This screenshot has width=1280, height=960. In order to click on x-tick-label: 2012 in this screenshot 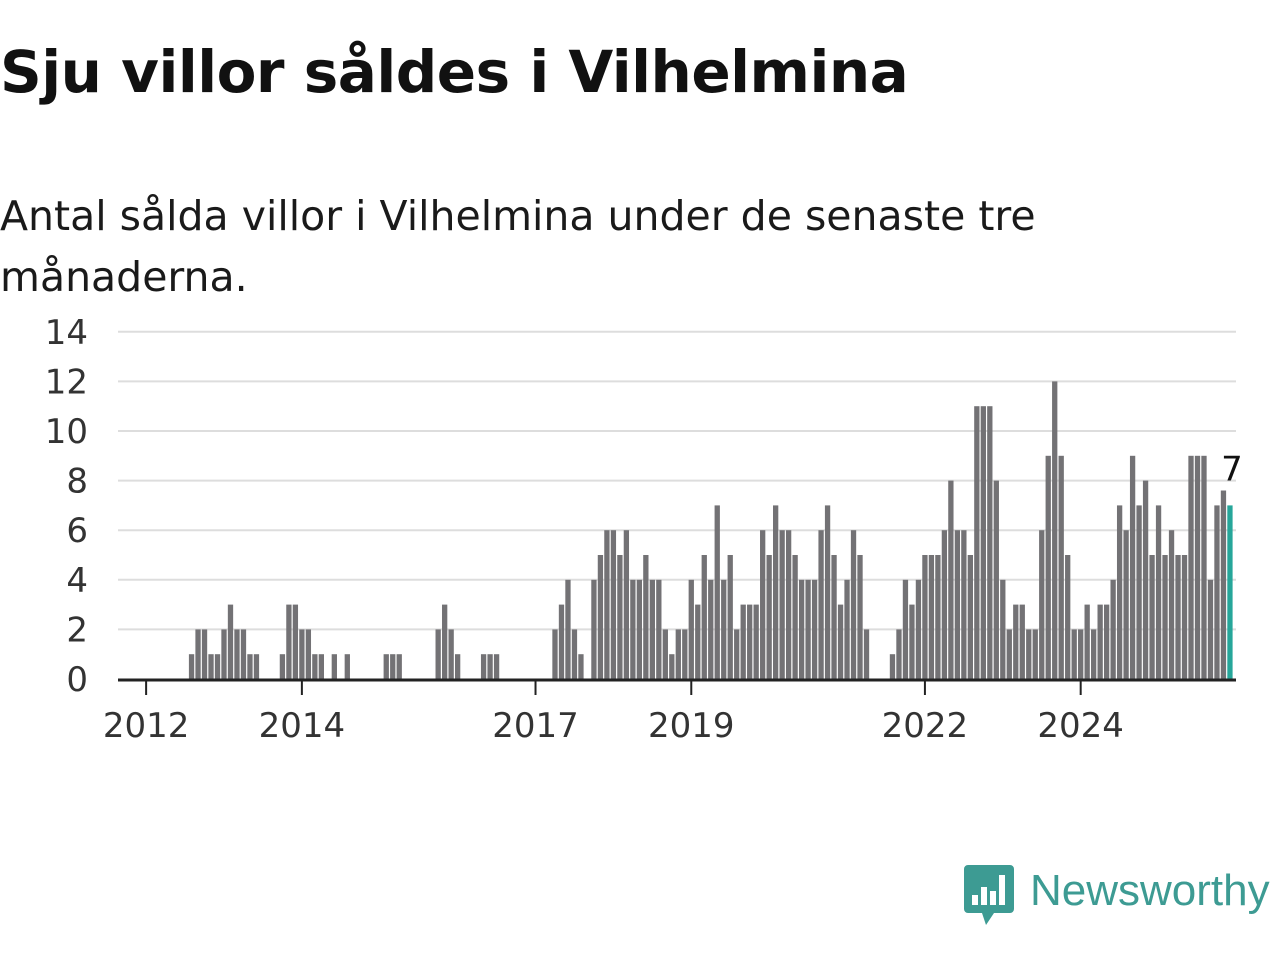, I will do `click(146, 726)`.